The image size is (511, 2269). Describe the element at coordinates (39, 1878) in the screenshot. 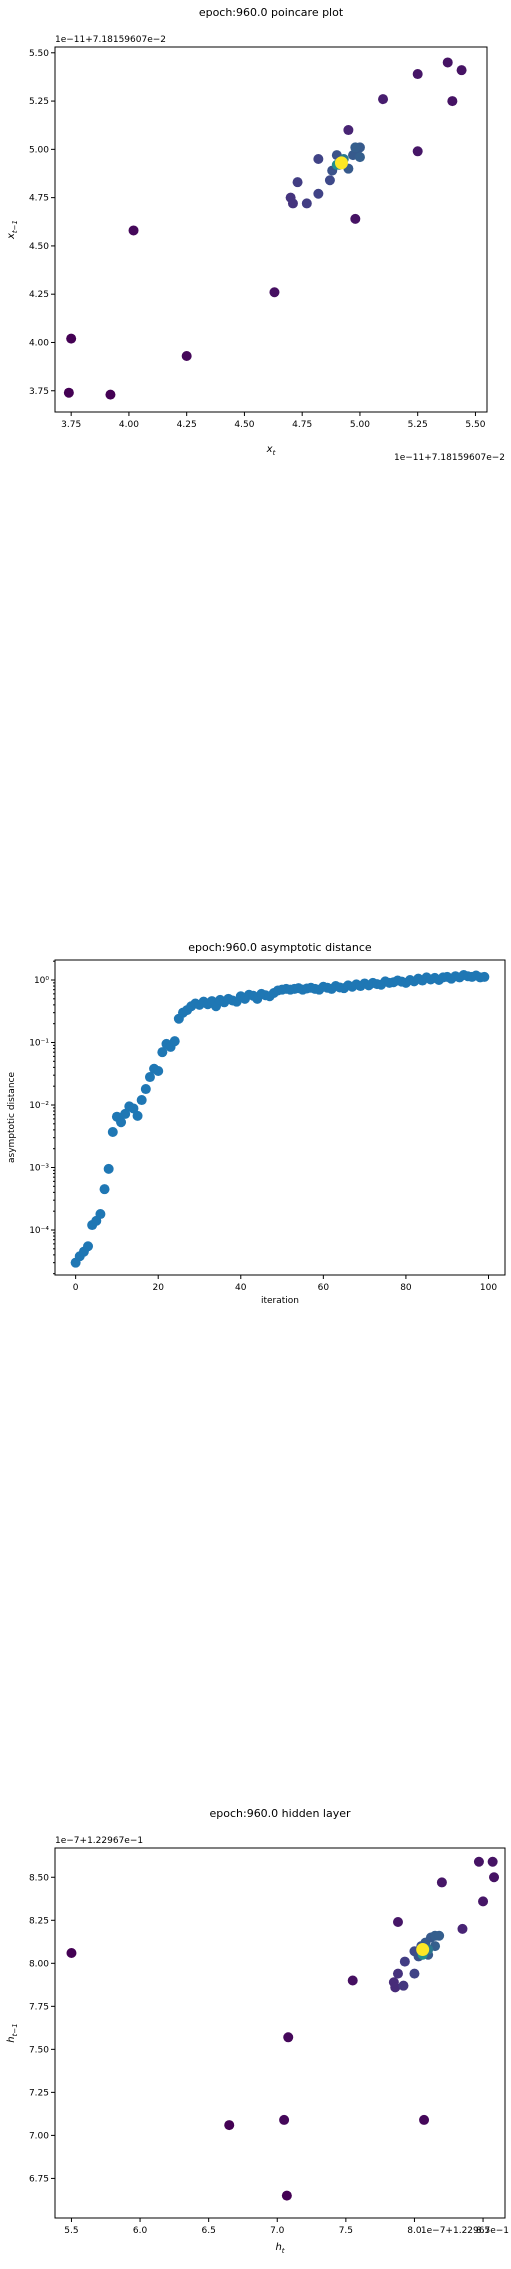

I see `y-tick-label: 8.50` at that location.